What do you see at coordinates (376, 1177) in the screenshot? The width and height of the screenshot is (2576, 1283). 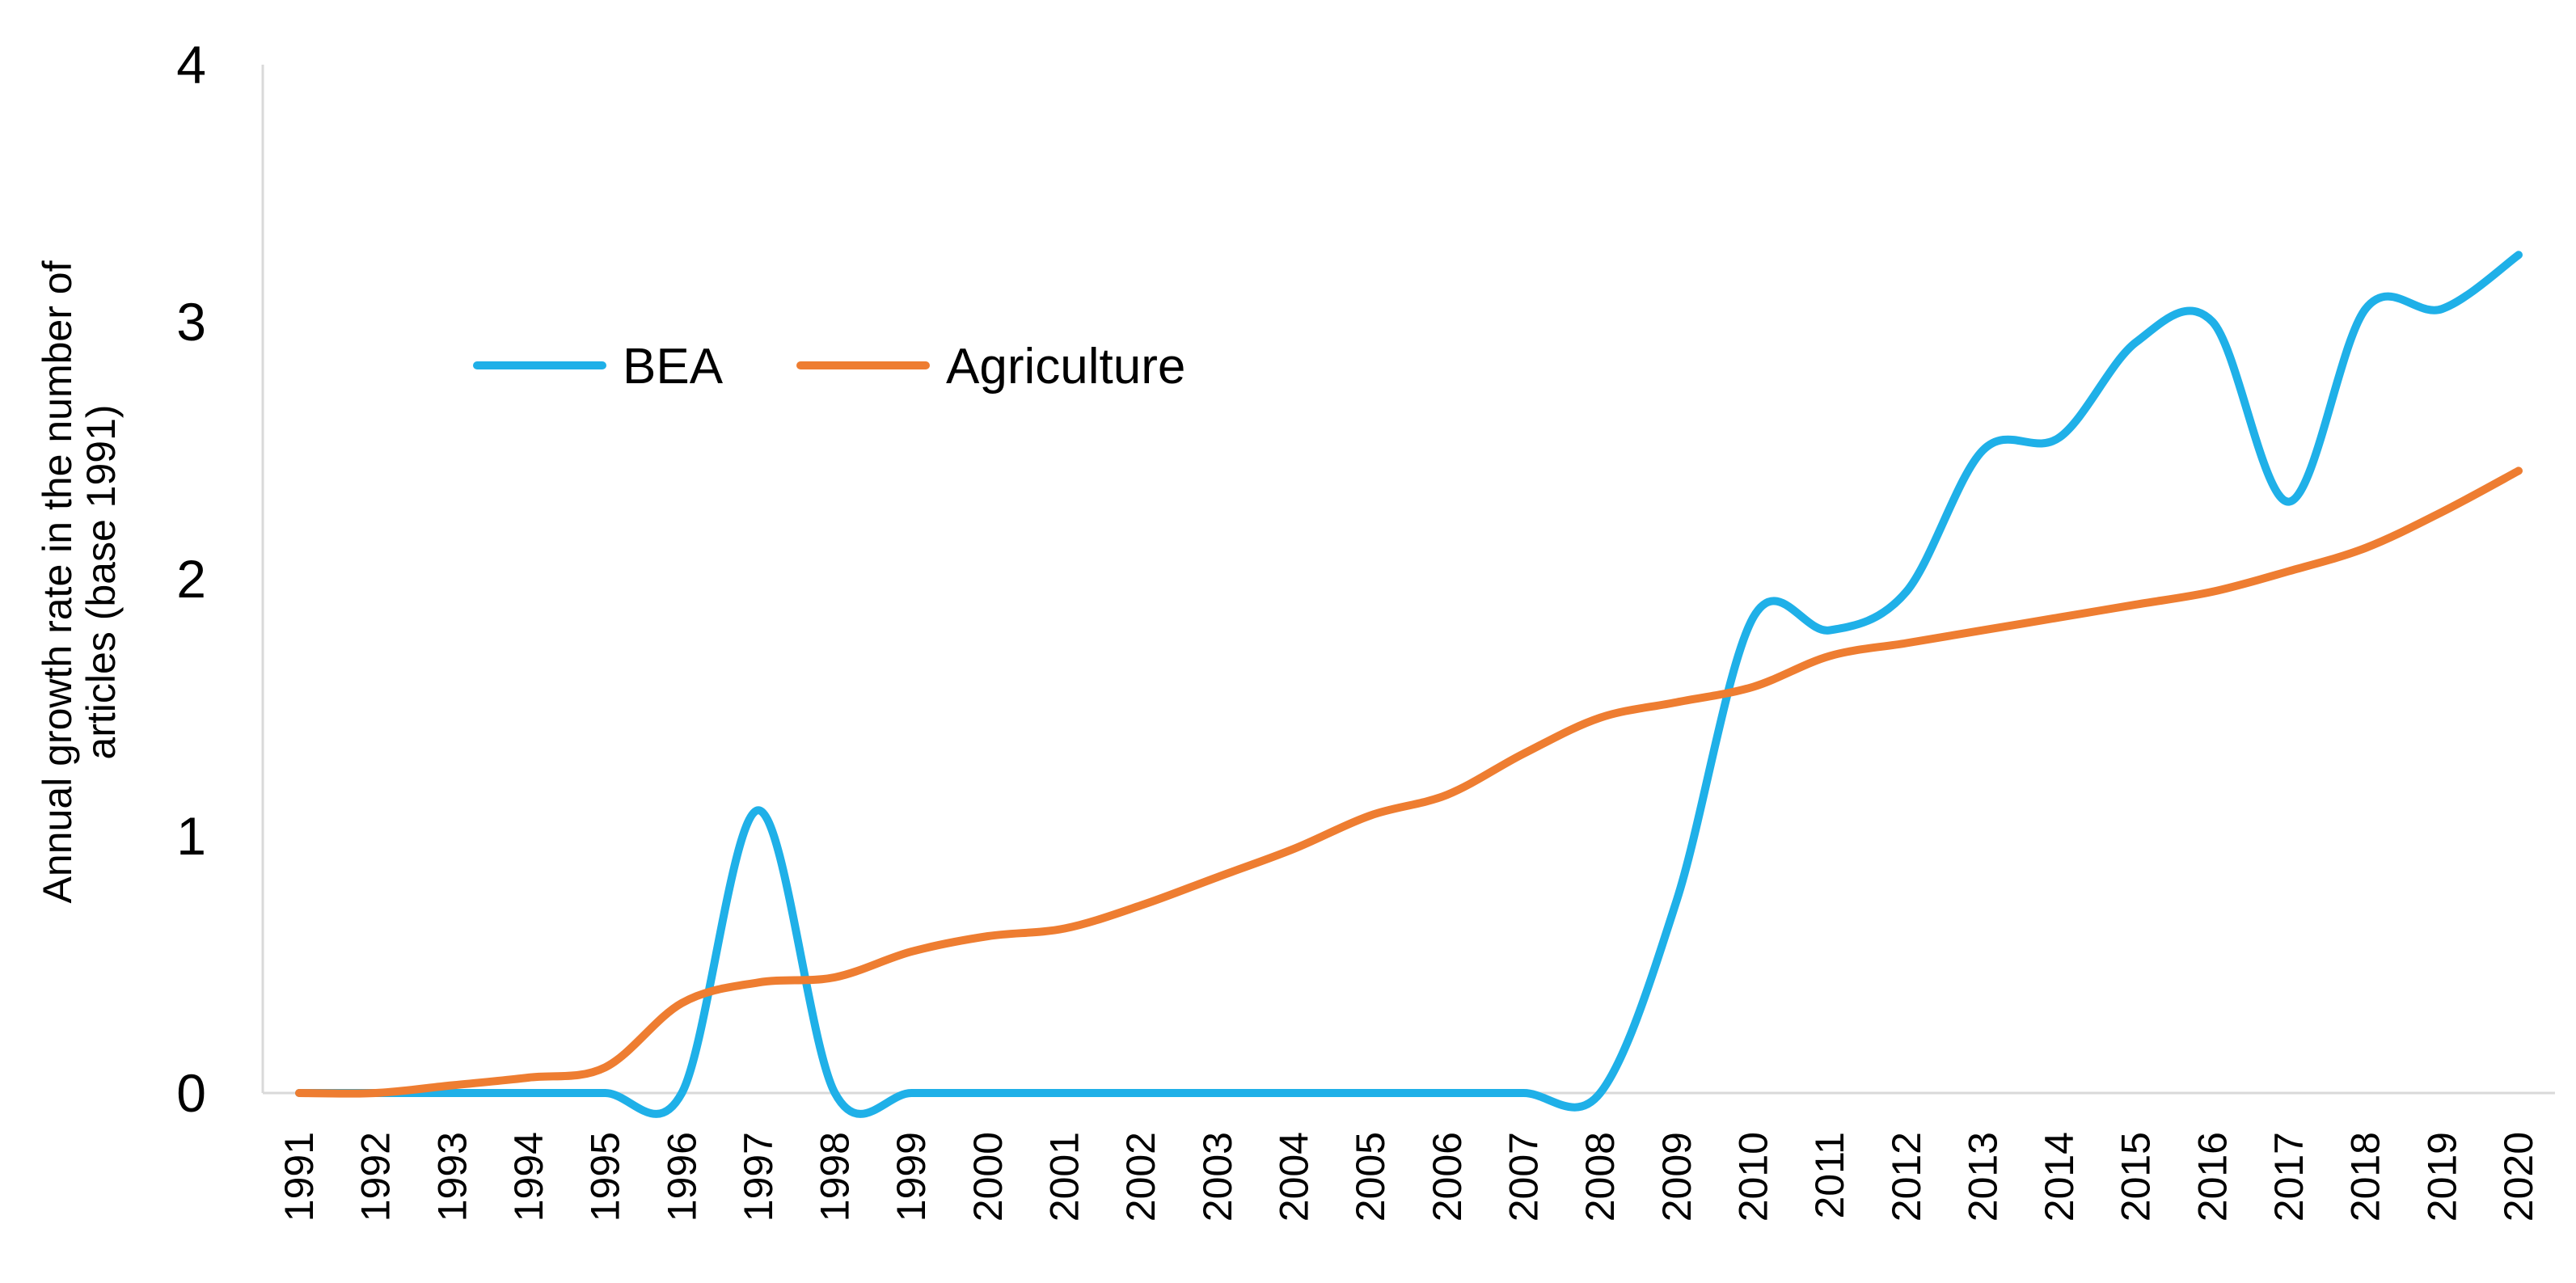 I see `x-tick-label: 1992` at bounding box center [376, 1177].